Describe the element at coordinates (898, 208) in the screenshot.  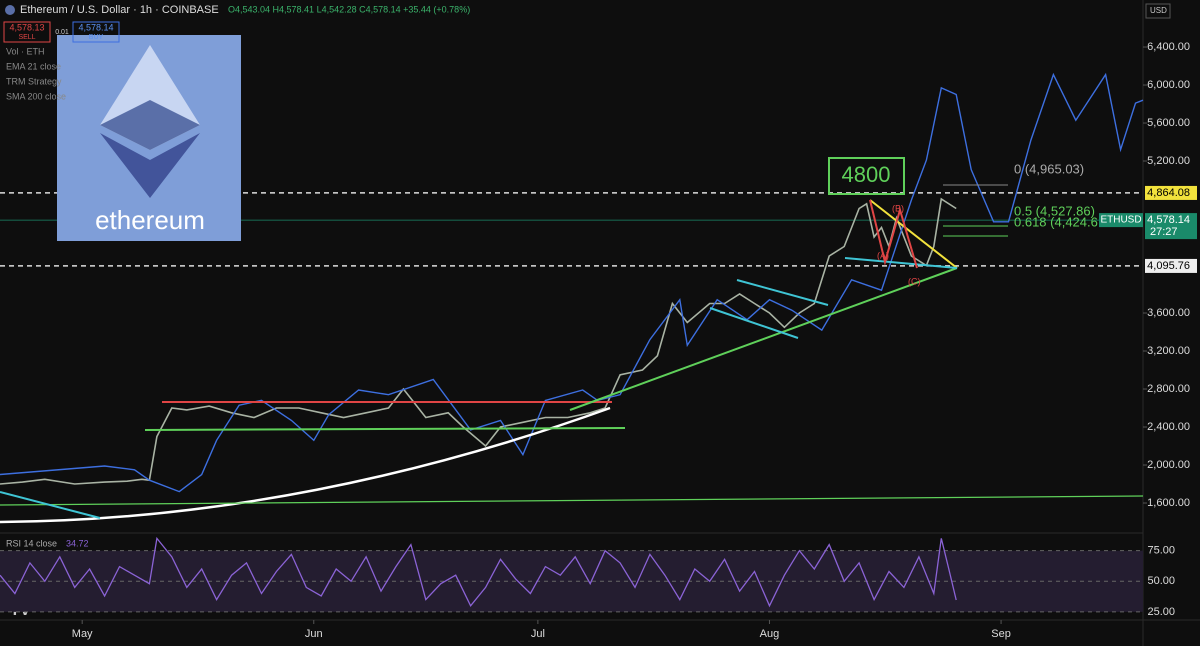
I see `wave-label: (B)` at that location.